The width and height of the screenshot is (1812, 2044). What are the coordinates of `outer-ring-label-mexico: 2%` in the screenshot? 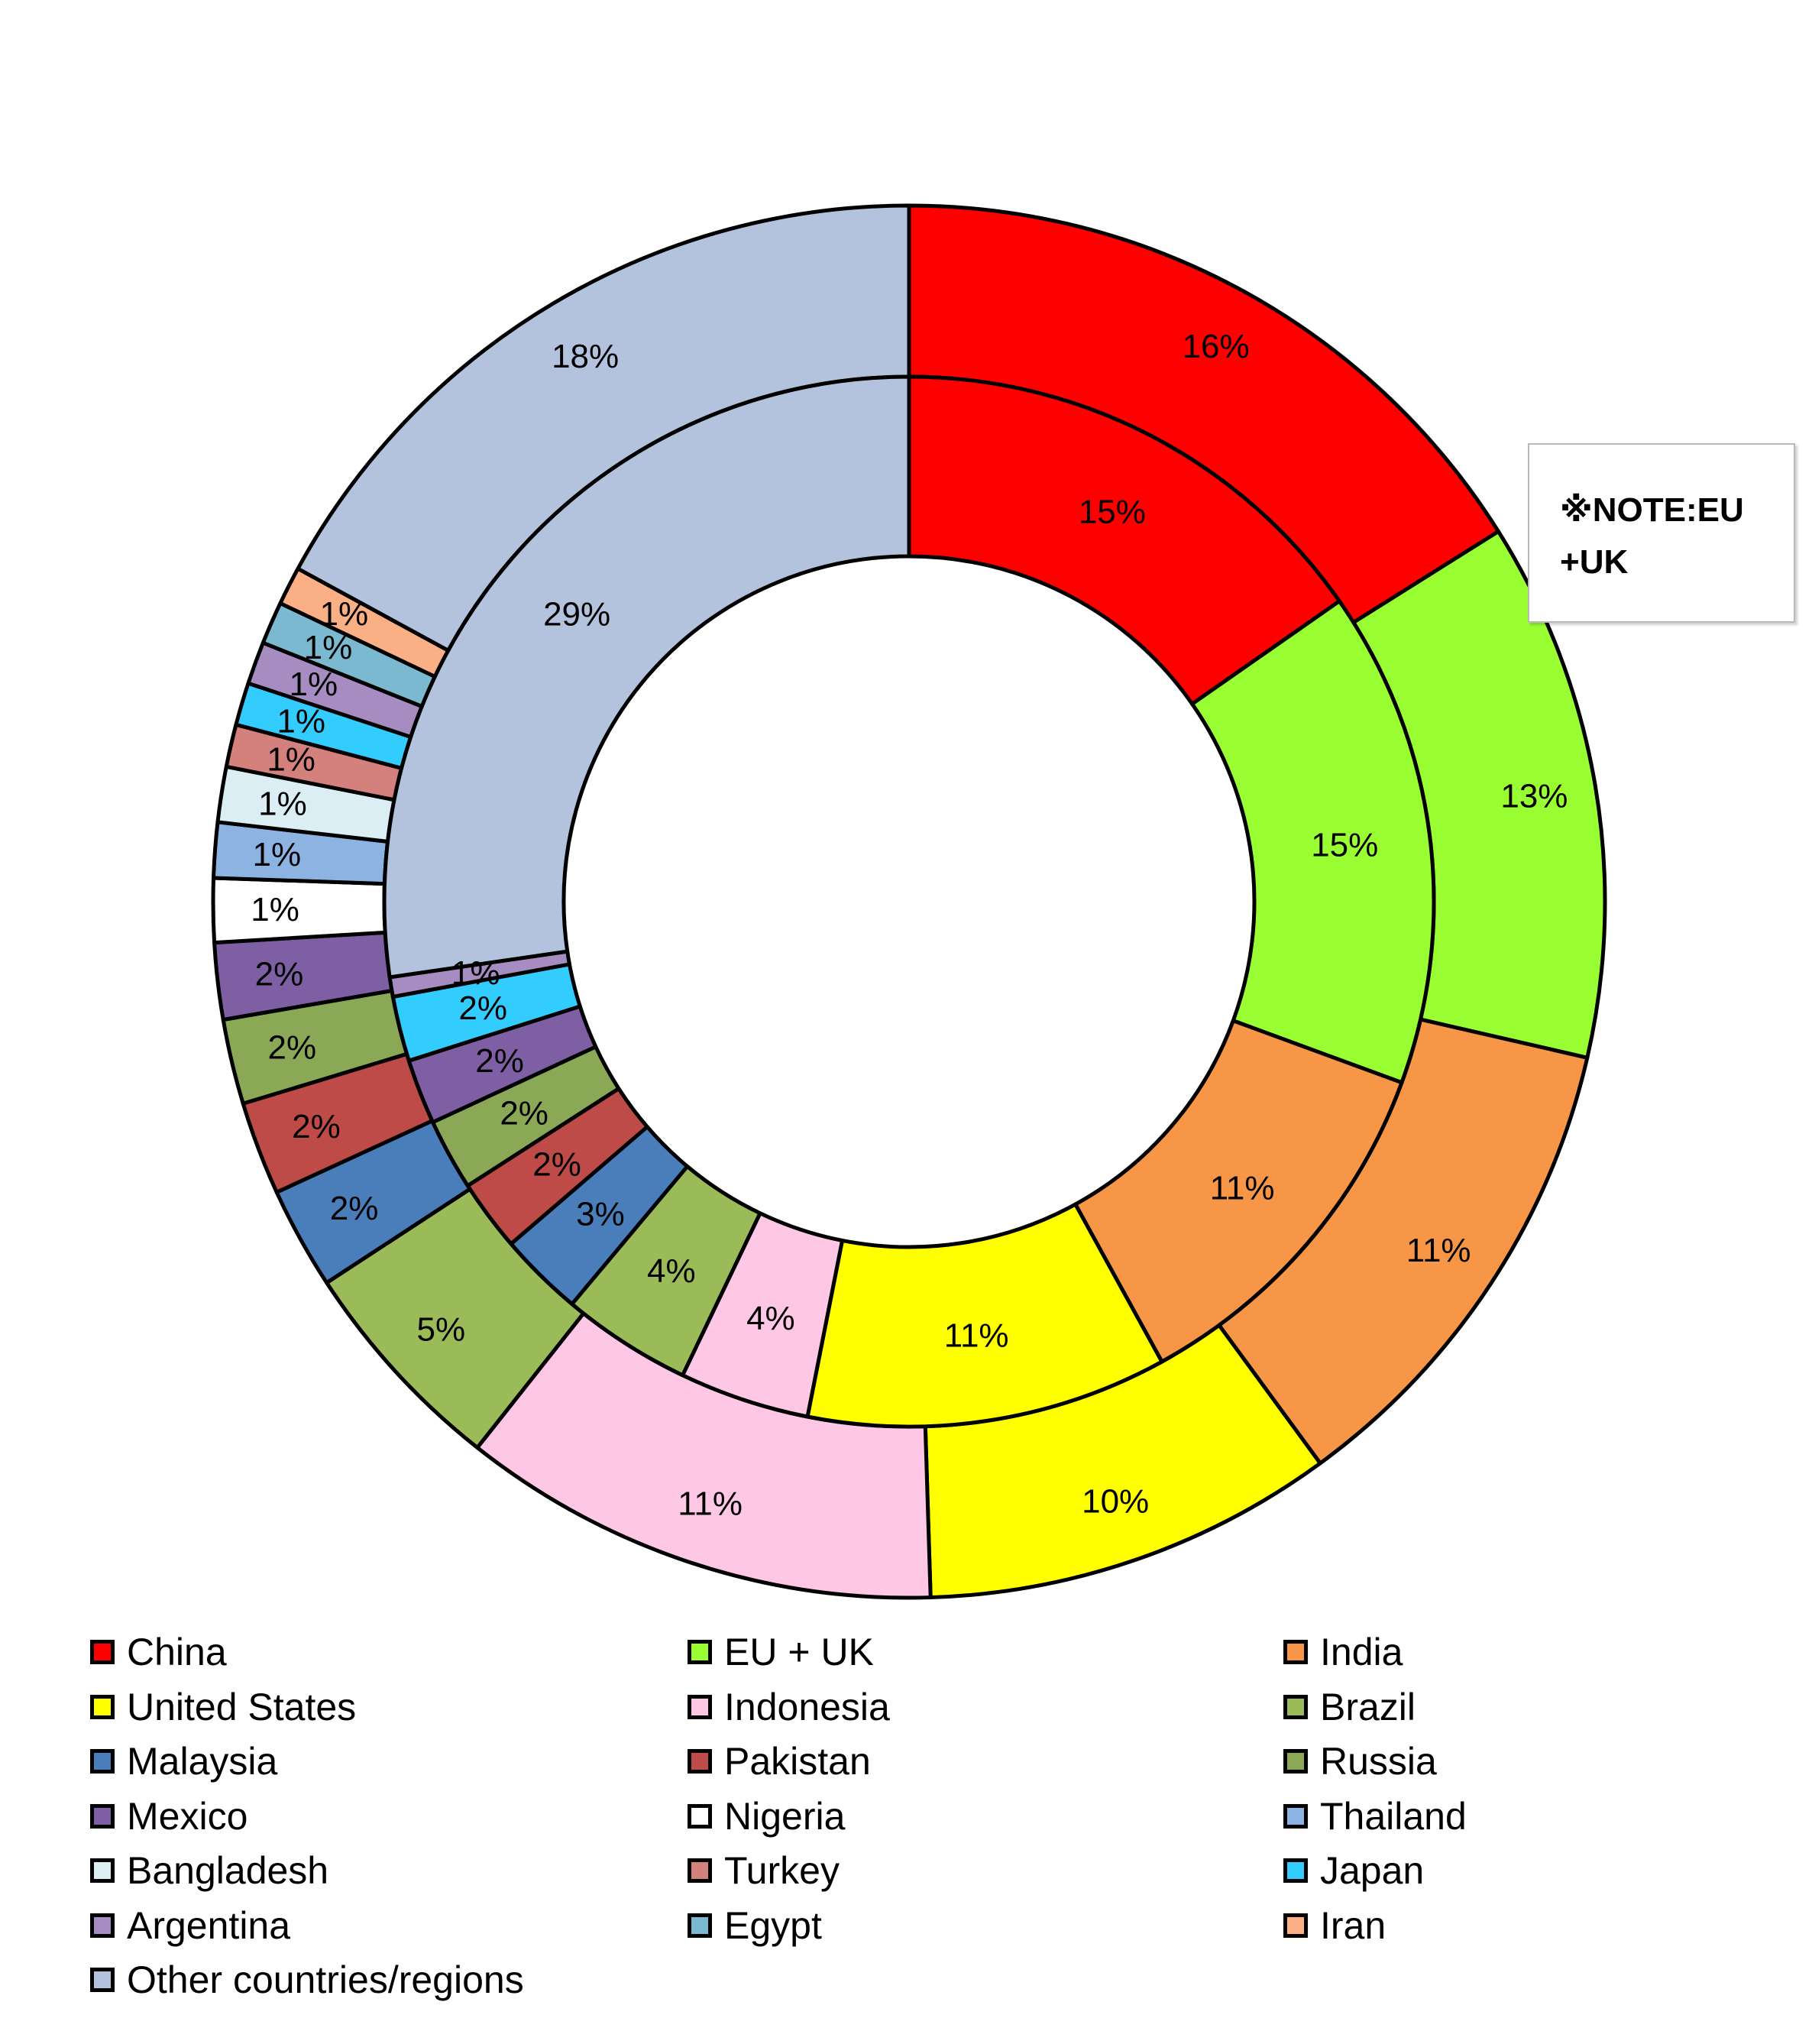 It's located at (279, 974).